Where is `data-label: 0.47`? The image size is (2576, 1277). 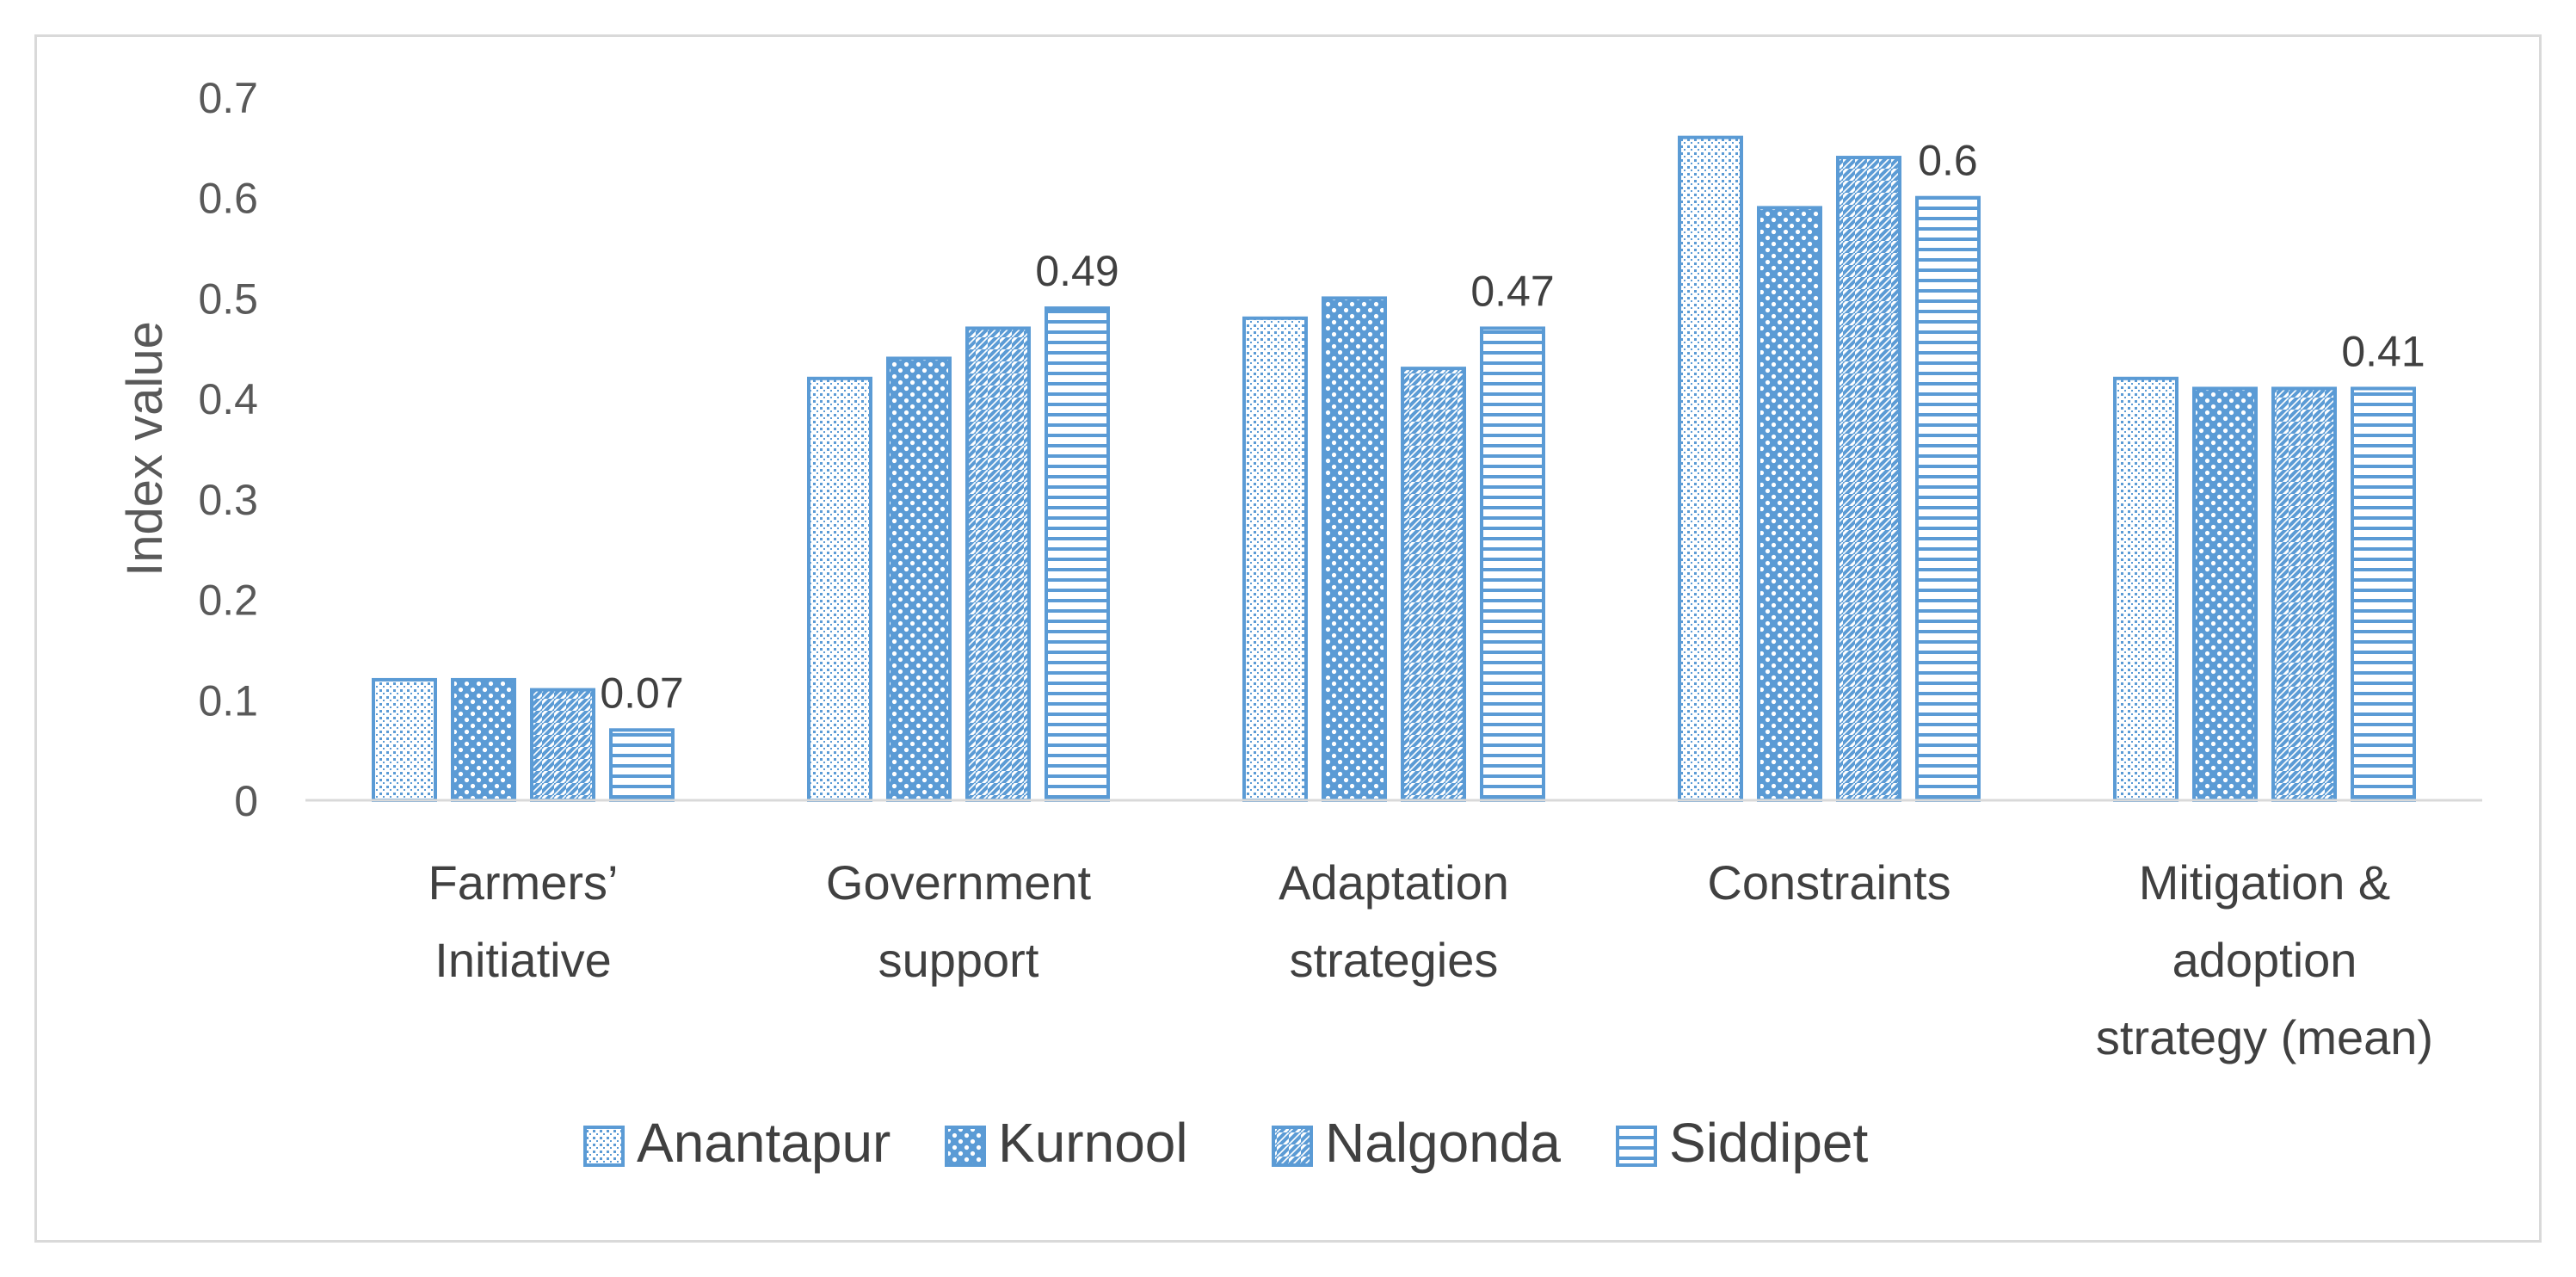 data-label: 0.47 is located at coordinates (1512, 291).